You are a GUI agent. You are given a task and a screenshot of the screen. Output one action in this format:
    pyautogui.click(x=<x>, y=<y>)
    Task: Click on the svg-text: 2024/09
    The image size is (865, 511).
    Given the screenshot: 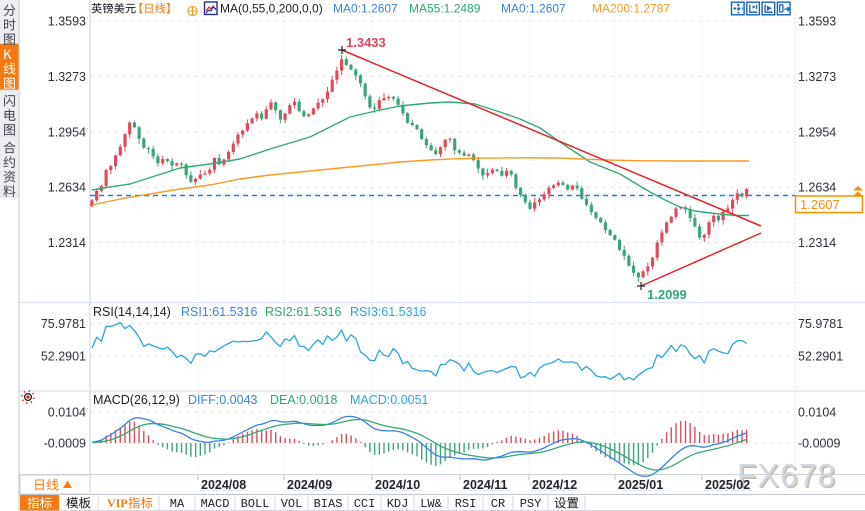 What is the action you would take?
    pyautogui.click(x=309, y=485)
    